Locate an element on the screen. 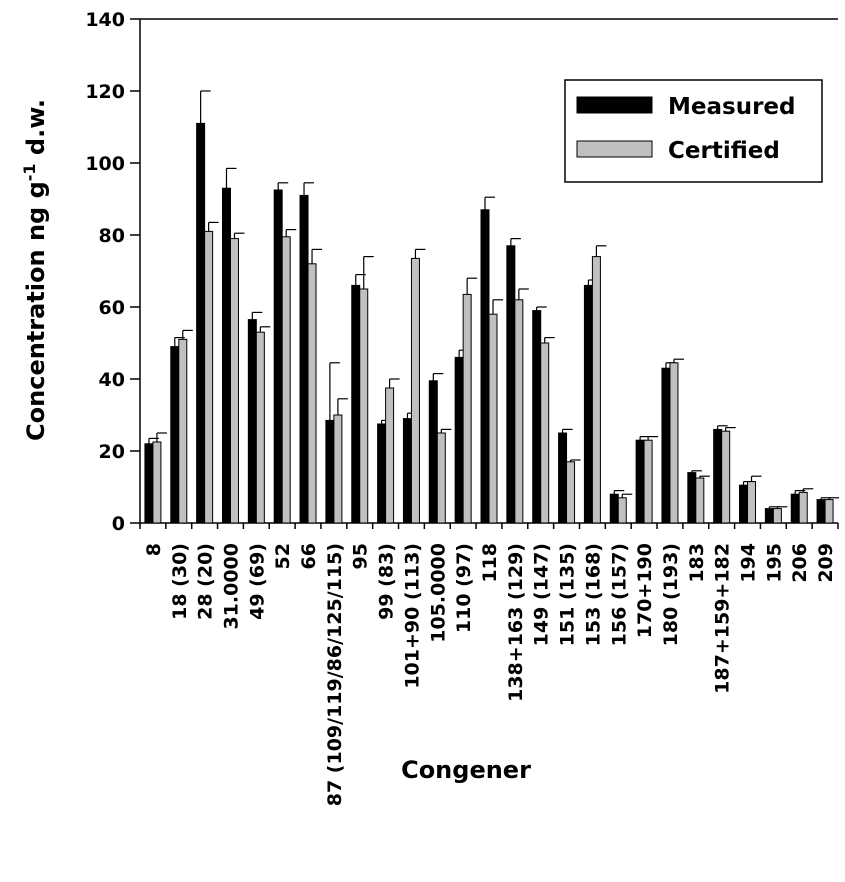 This screenshot has width=845, height=882. y-tick-label: 60 is located at coordinates (112, 308).